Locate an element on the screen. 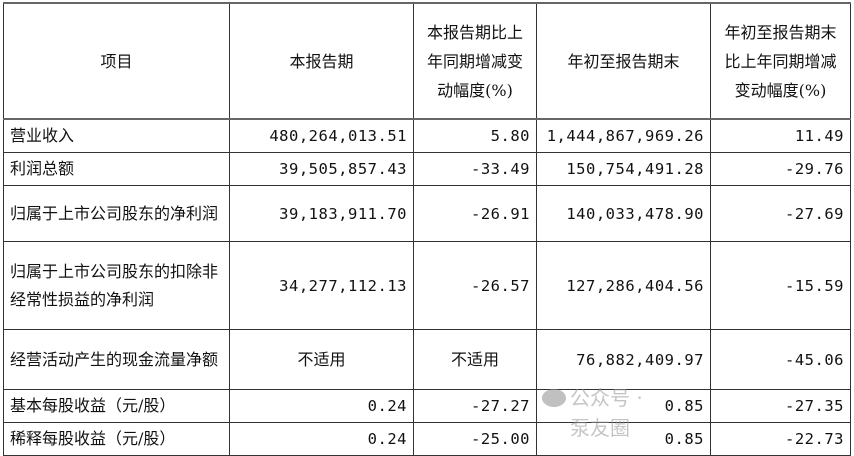  cell-ytd: 76,882,409.97 is located at coordinates (623, 359).